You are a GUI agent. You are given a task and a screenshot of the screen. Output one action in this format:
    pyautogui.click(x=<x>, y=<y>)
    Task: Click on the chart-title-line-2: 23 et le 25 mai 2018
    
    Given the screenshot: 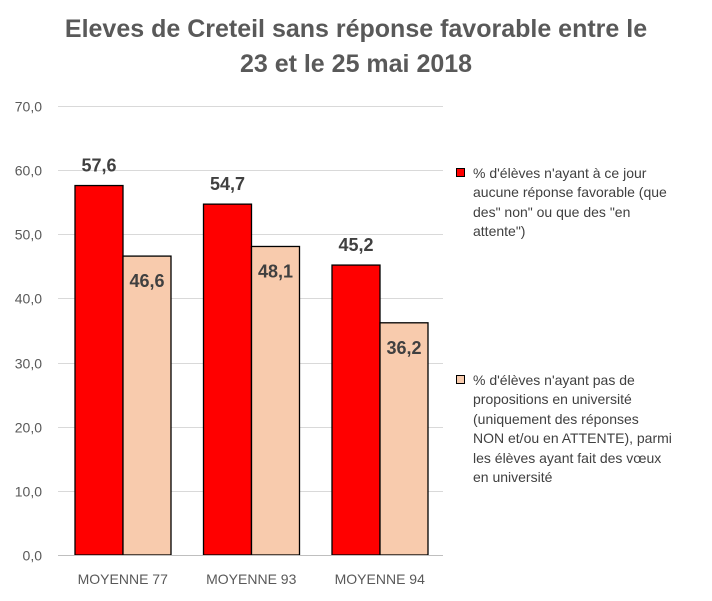 What is the action you would take?
    pyautogui.click(x=356, y=64)
    